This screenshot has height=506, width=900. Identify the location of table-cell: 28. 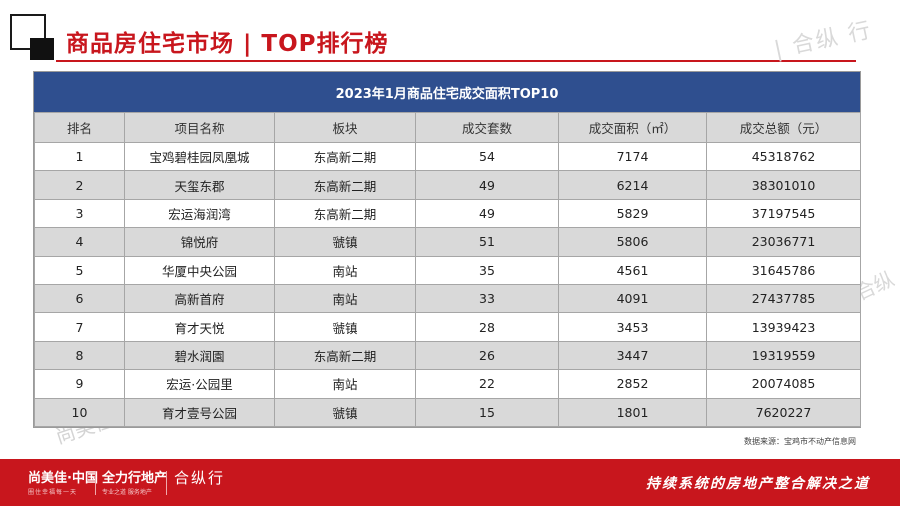
(487, 327).